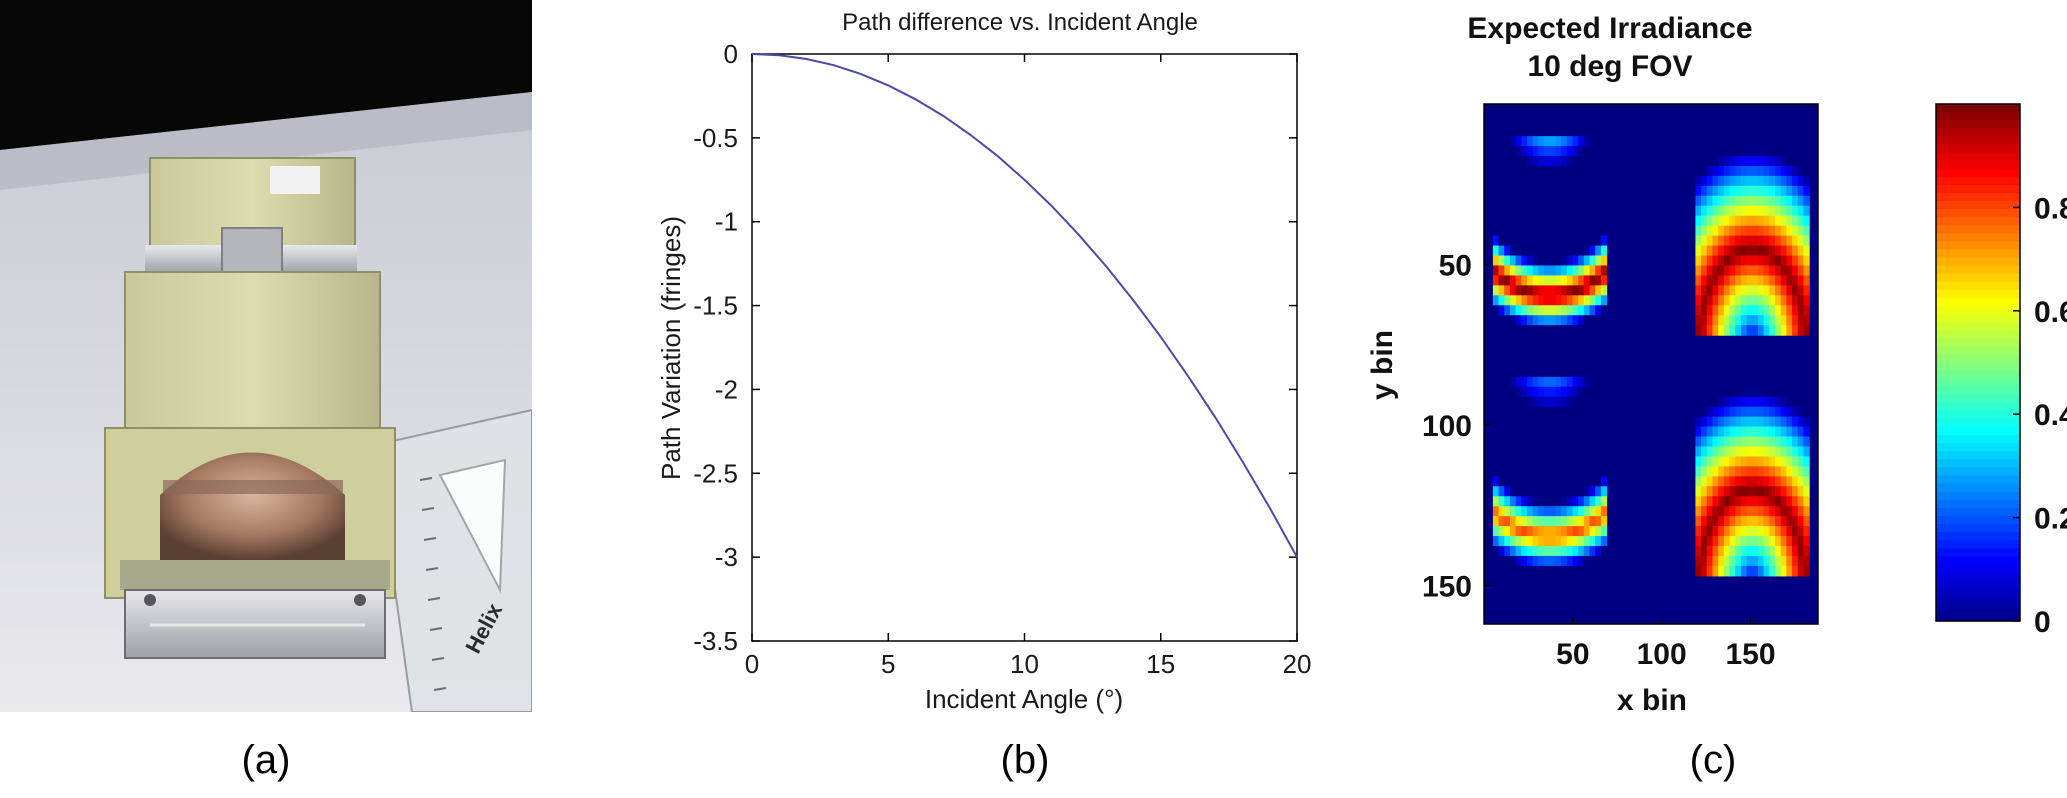 Image resolution: width=2067 pixels, height=798 pixels. I want to click on y-axis-label: Path Variation (fringes), so click(671, 348).